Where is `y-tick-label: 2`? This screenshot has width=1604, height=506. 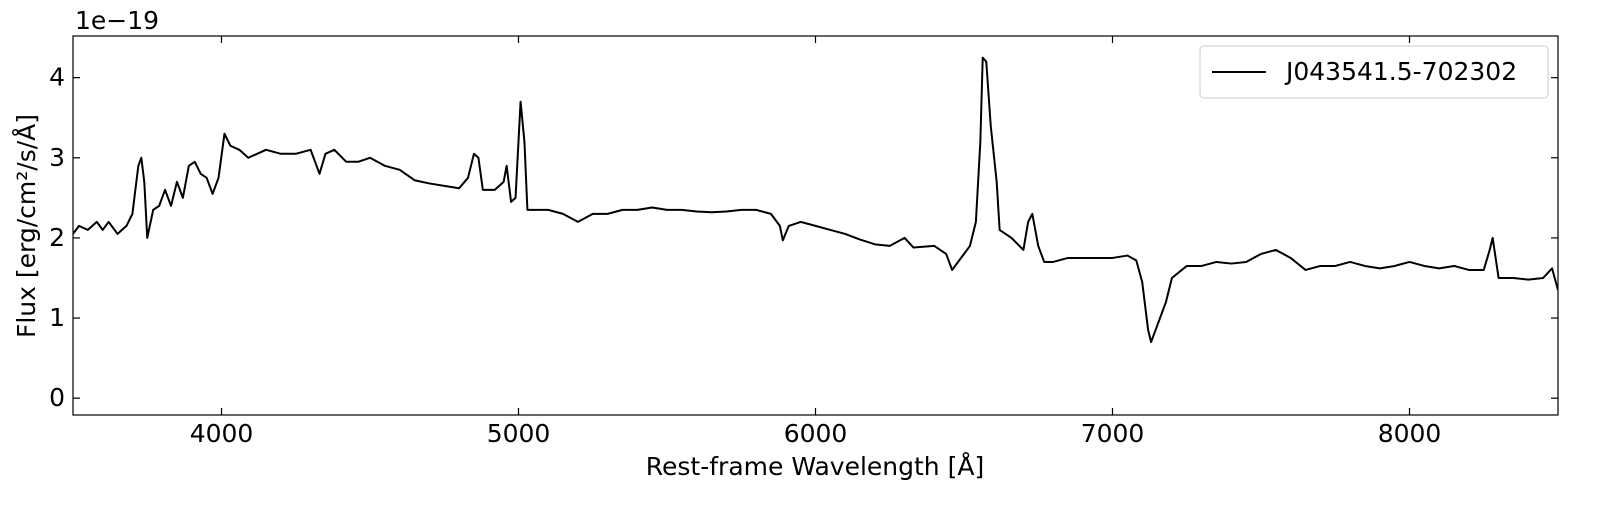 y-tick-label: 2 is located at coordinates (57, 237).